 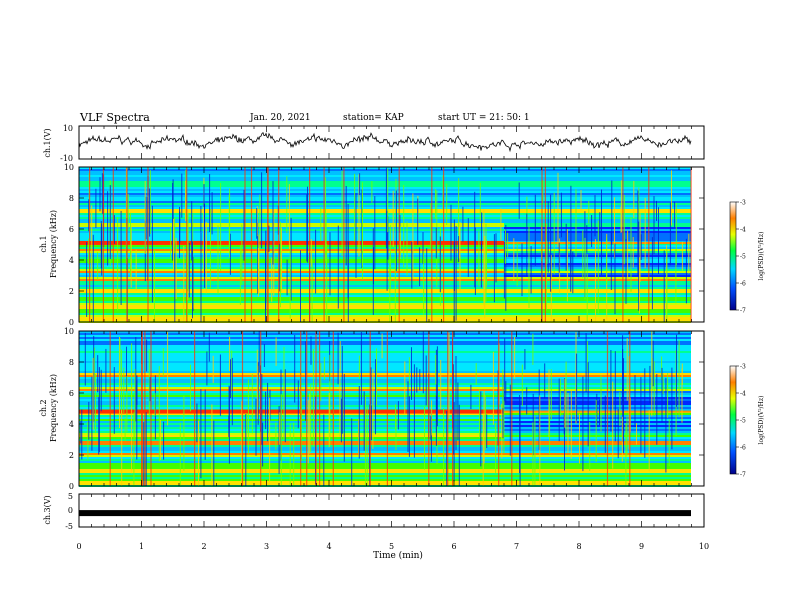 I want to click on chart-title: VLF Spectra, so click(x=115, y=117).